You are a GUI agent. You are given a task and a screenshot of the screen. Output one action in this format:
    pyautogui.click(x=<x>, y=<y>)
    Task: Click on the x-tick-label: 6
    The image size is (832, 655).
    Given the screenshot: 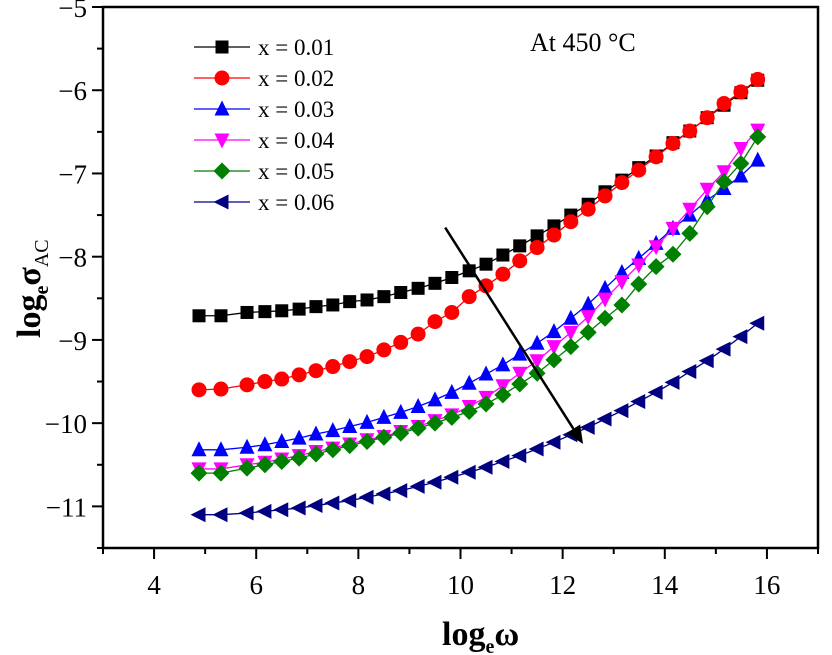 What is the action you would take?
    pyautogui.click(x=256, y=585)
    